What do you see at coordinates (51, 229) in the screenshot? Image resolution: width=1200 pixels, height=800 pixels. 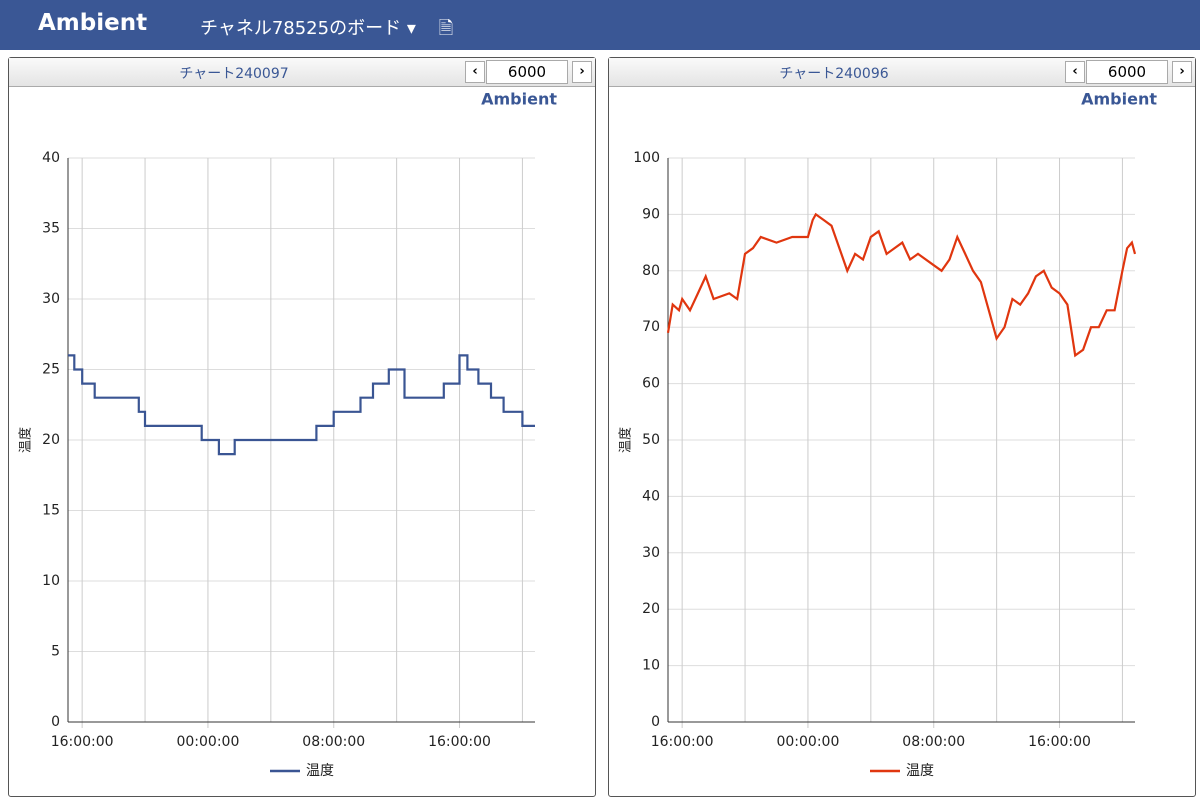 I see `y-tick-label: 35` at bounding box center [51, 229].